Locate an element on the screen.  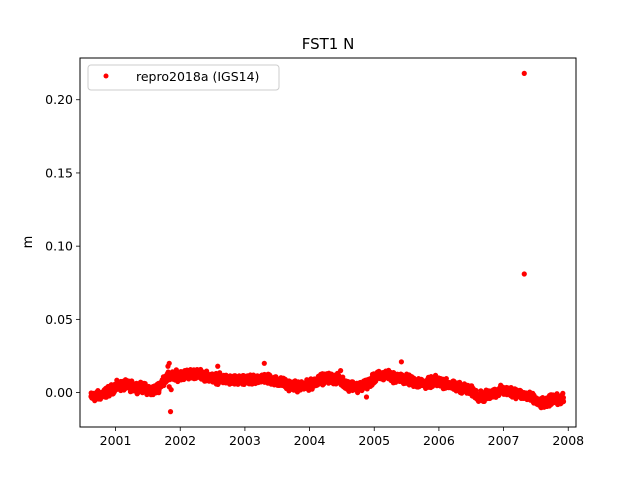
legend: repro2018a (IGS14) is located at coordinates (183, 77).